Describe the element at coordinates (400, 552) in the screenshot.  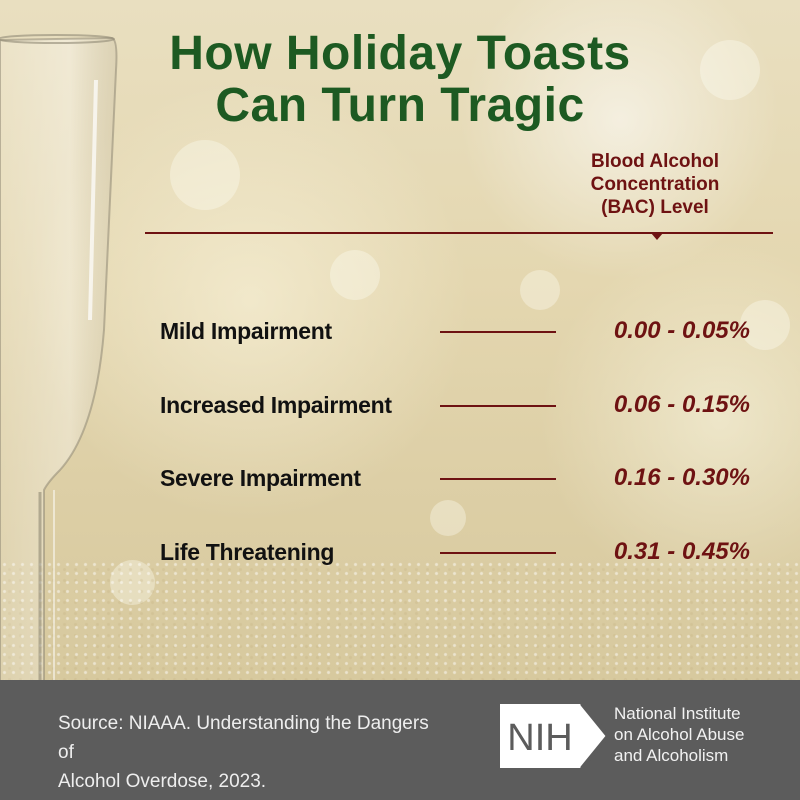
I see `impairment-row: Life Threatening 0.31 - 0.45%` at that location.